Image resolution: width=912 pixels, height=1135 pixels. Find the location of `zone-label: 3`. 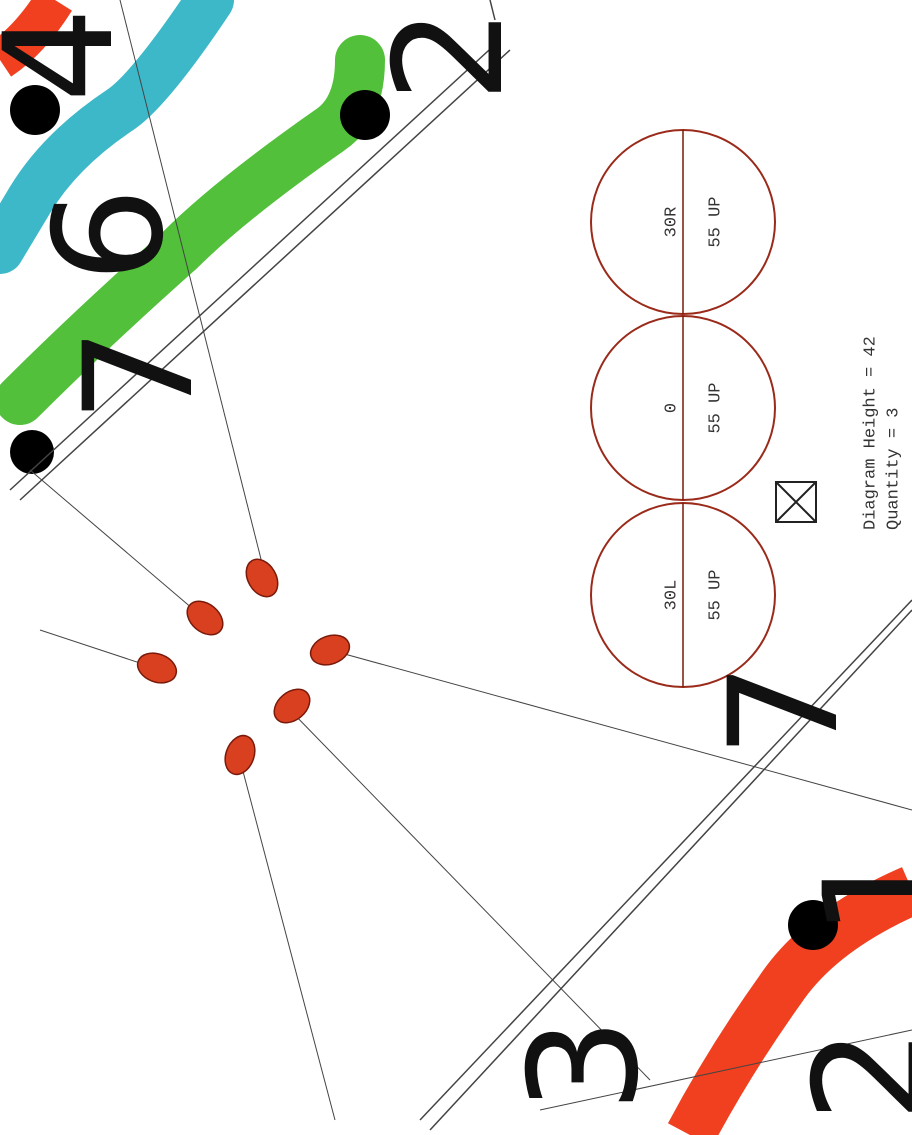

zone-label: 3 is located at coordinates (585, 1064).